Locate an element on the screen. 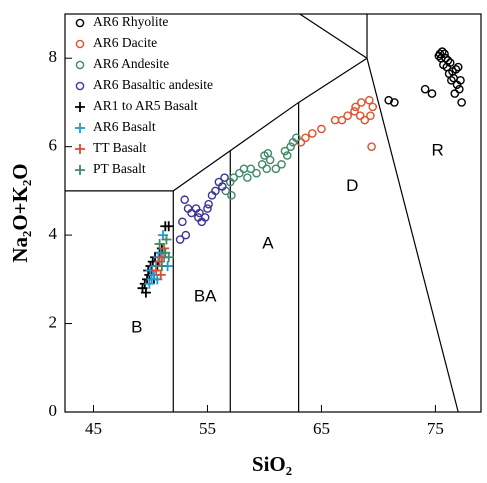  y-axis-label: Na₂O+K₂O is located at coordinates (20, 212).